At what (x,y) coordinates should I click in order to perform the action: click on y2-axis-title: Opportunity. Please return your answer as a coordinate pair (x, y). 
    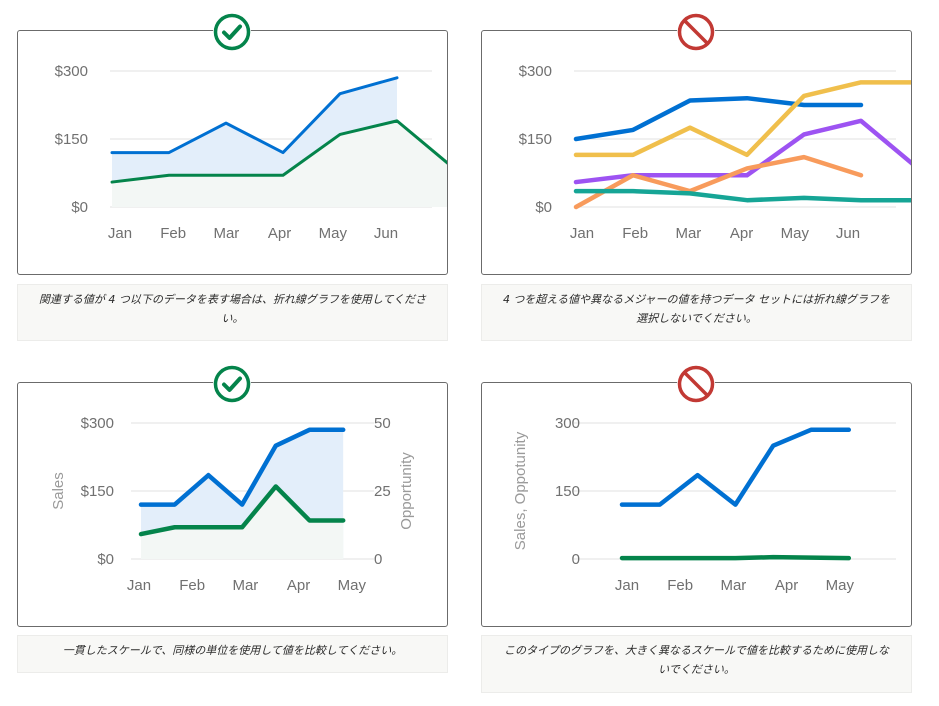
    Looking at the image, I should click on (406, 491).